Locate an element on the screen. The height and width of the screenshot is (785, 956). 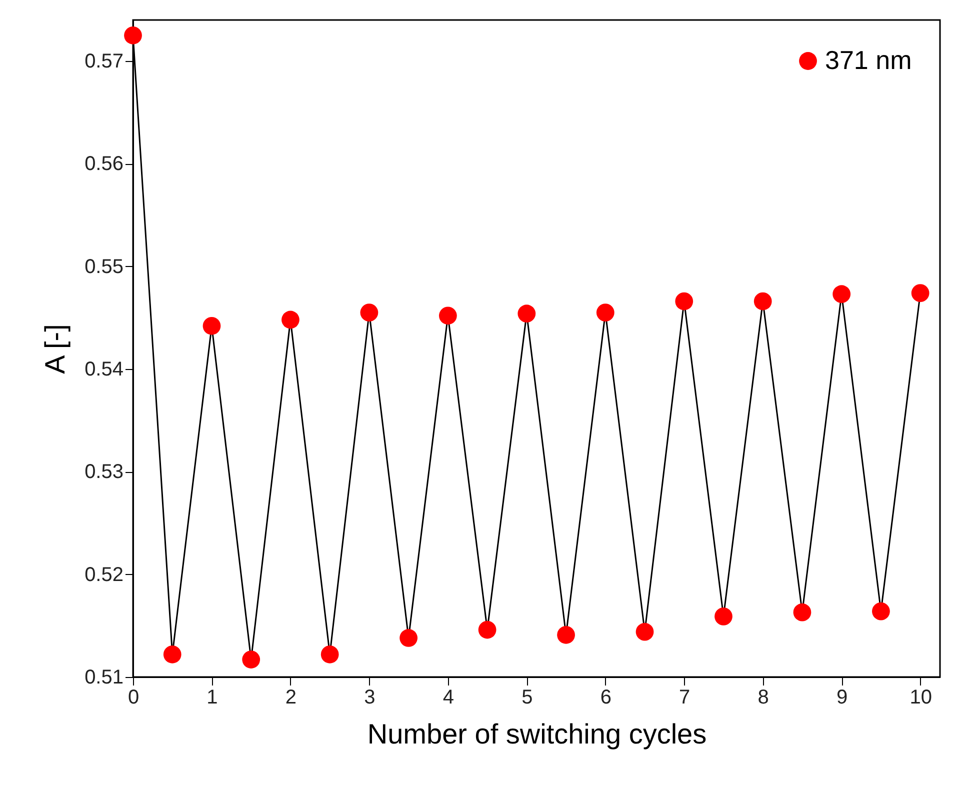
y-tick-label: 0.53 is located at coordinates (104, 472).